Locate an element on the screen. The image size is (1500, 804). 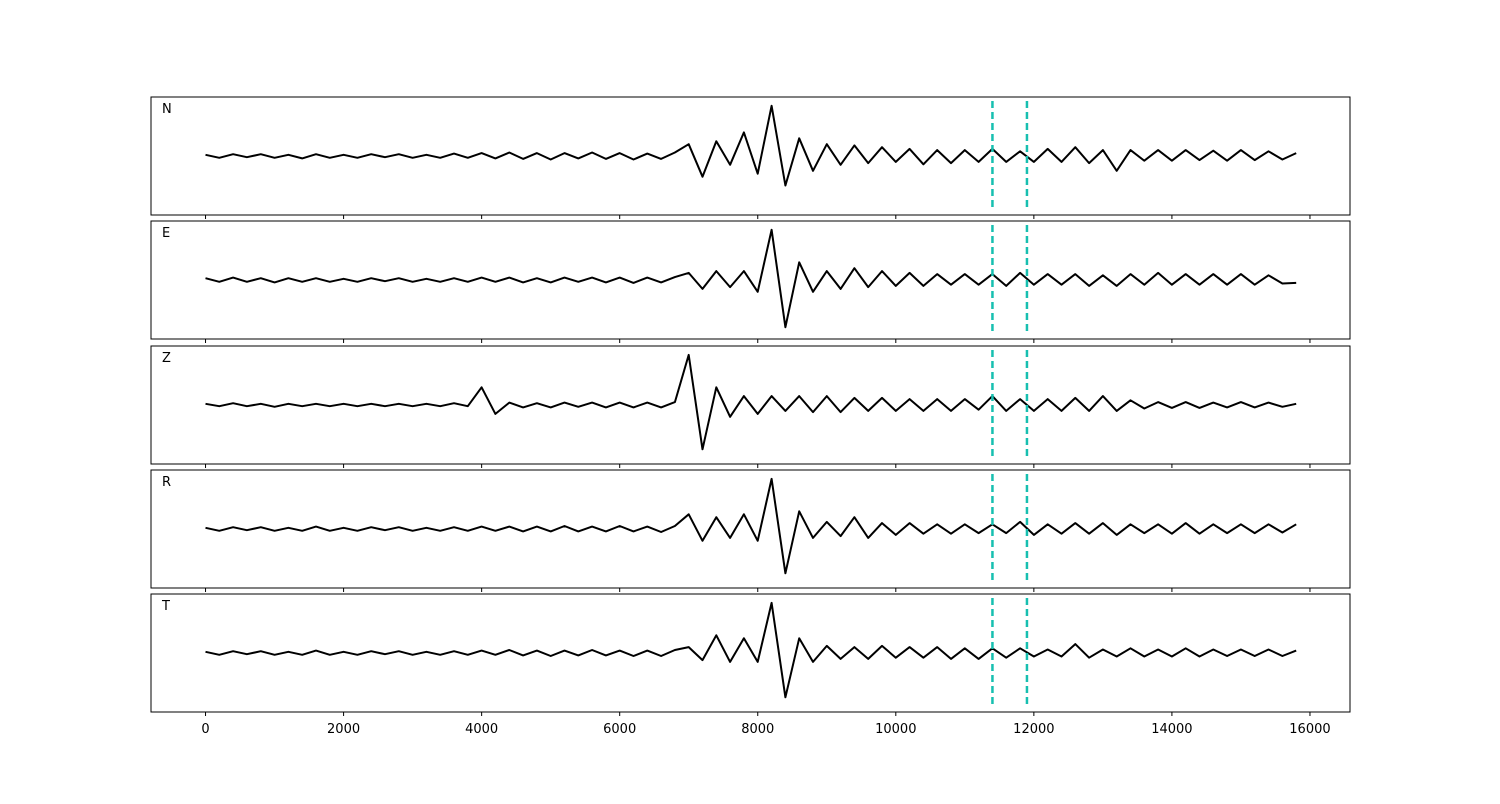
x-tick-label: 14000 is located at coordinates (1171, 729).